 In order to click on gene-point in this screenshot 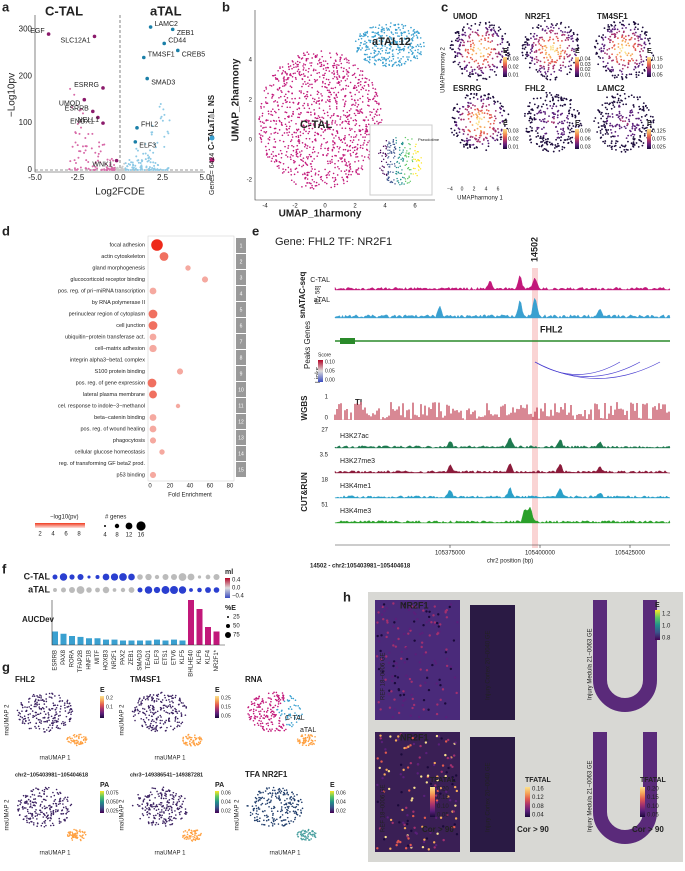, I will do `click(93, 112)`.